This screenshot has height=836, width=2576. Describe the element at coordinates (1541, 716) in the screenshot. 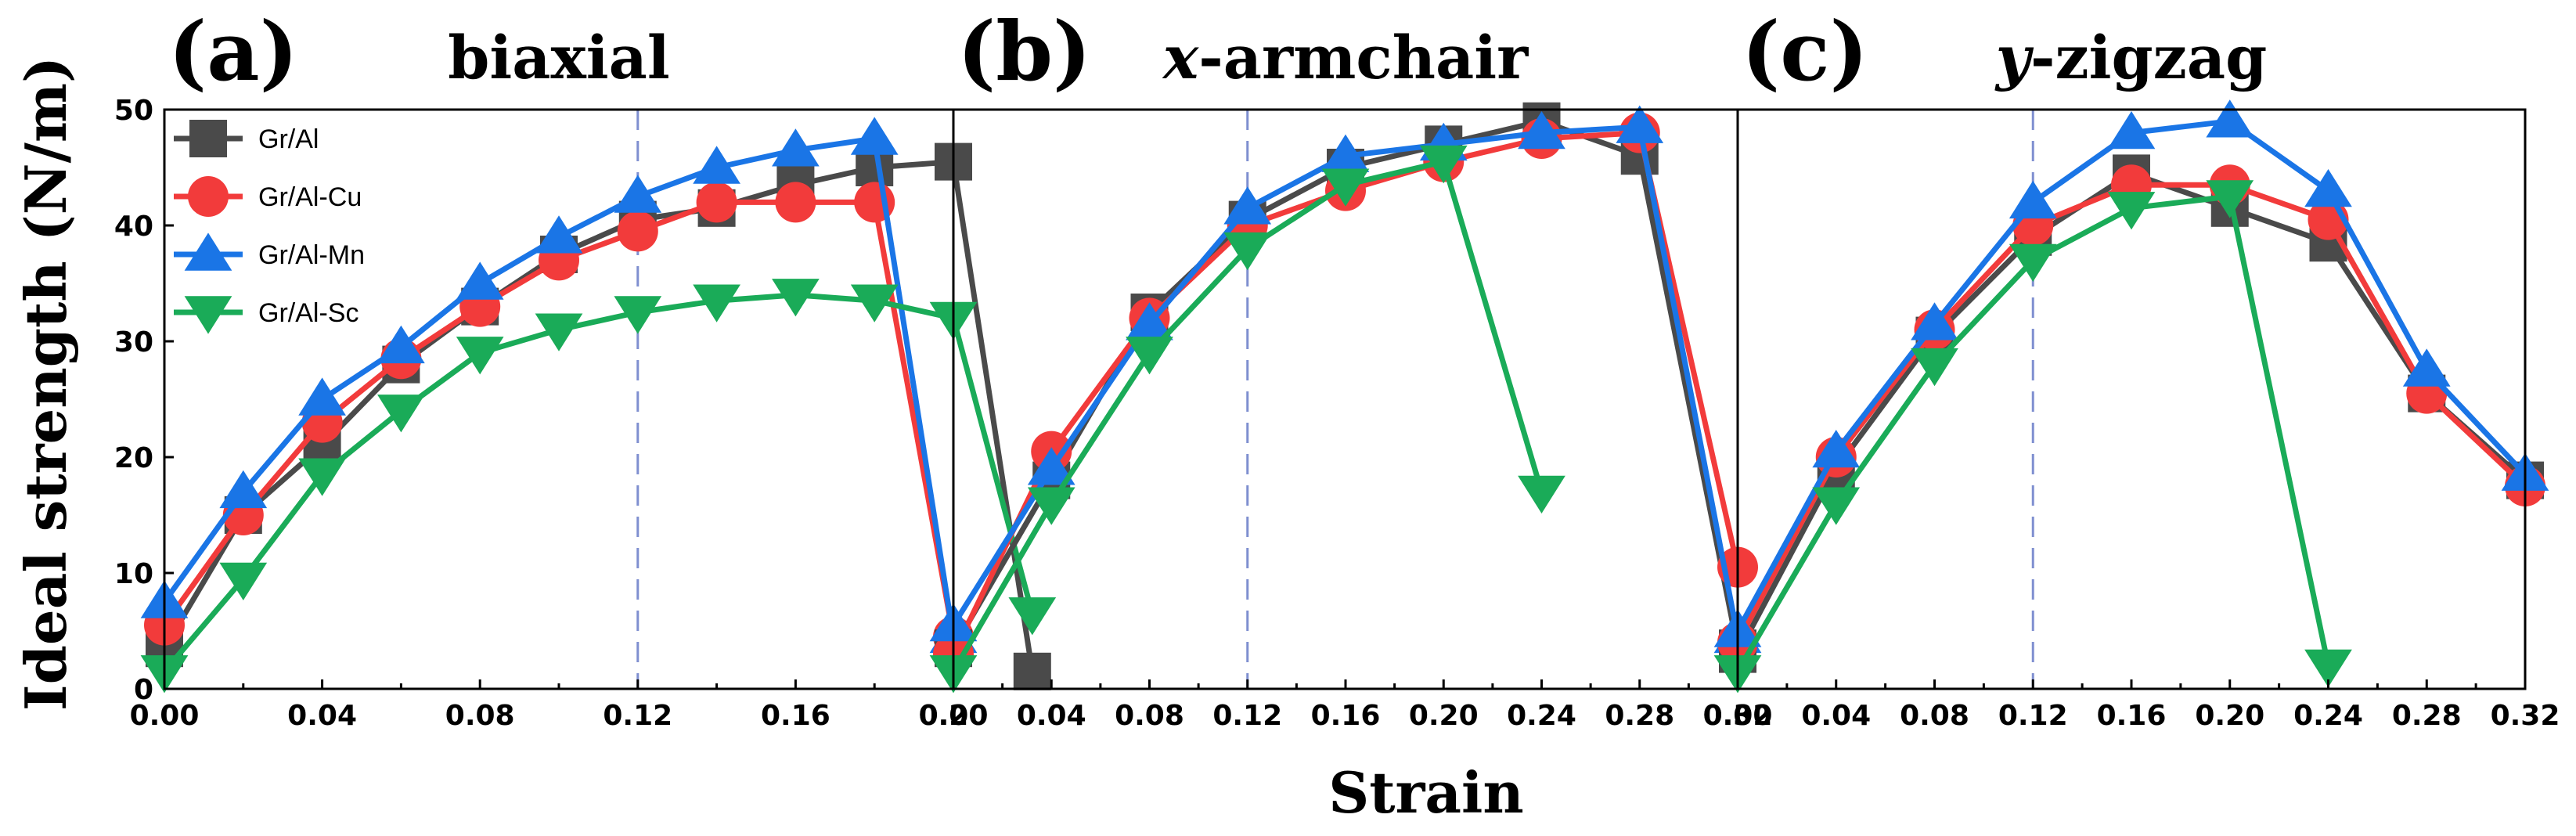

I see `panel-1-xtick-label-6: 0.24` at that location.